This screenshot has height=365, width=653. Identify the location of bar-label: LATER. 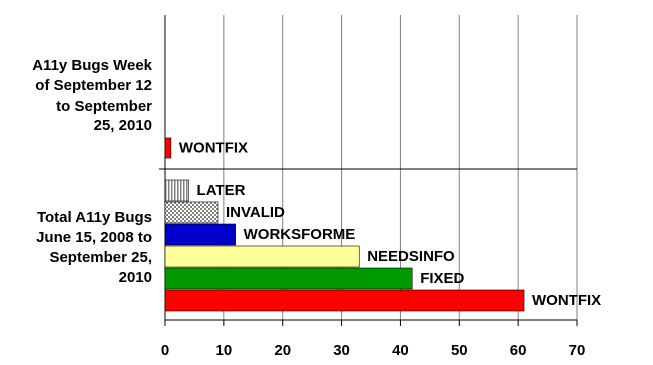
(221, 190).